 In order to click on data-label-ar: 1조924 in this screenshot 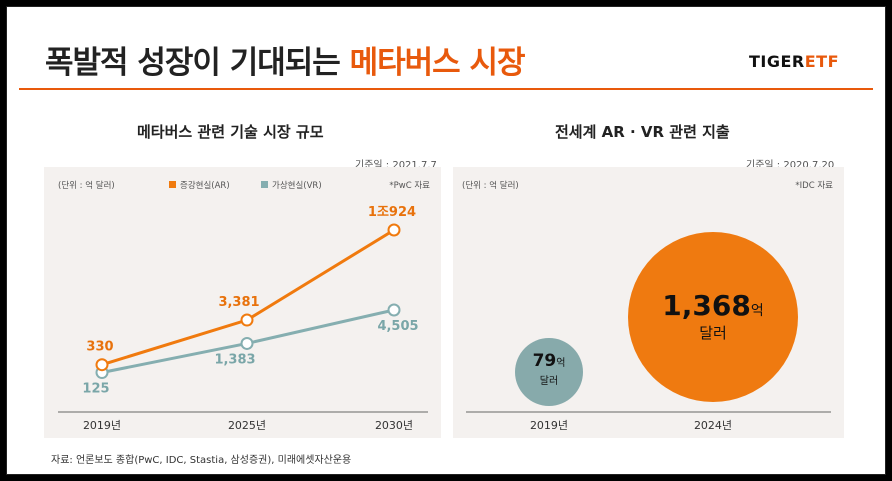, I will do `click(392, 212)`.